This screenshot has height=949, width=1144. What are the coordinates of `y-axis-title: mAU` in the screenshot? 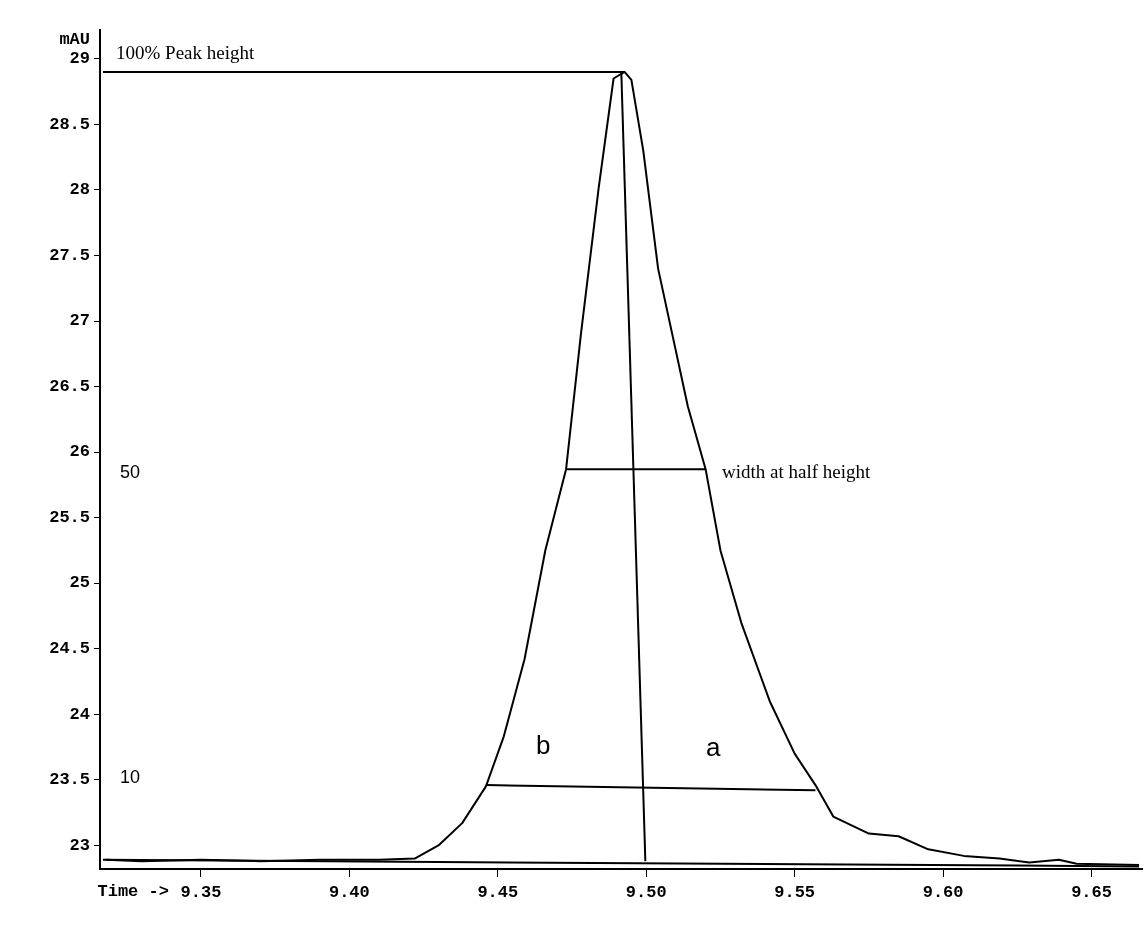 It's located at (74, 40).